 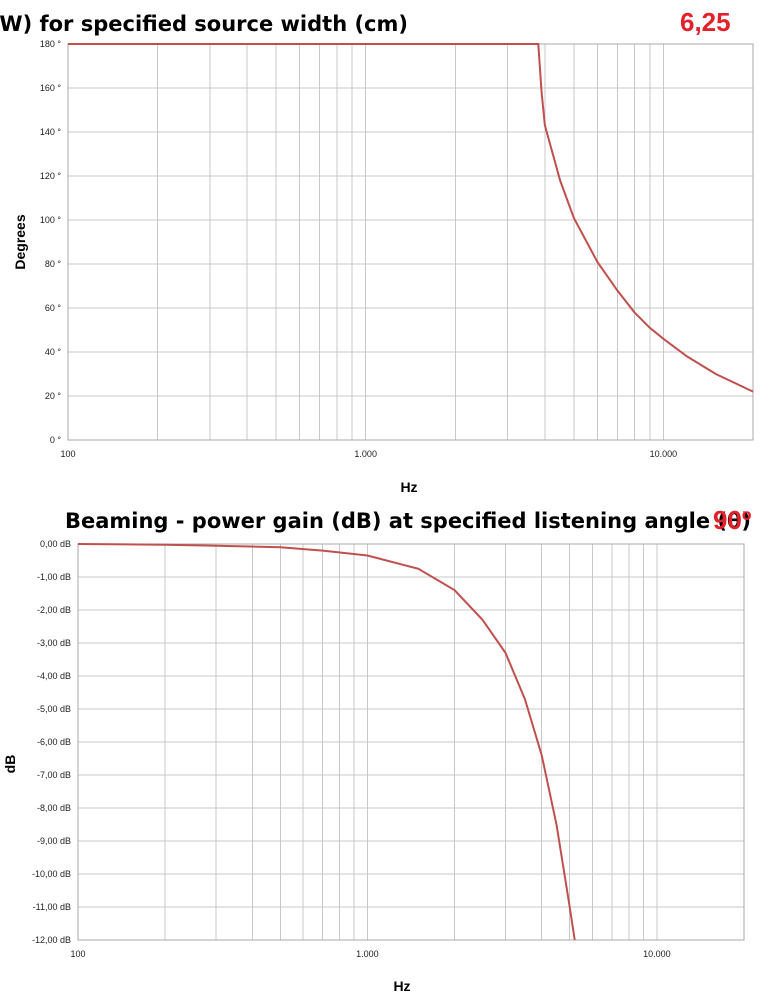 I want to click on chart-title-value: 6,25, so click(x=705, y=22).